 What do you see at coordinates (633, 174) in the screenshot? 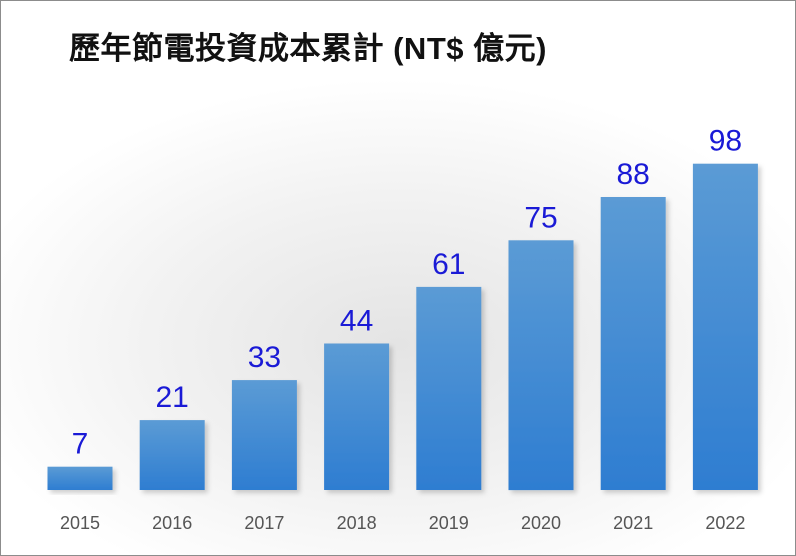
I see `data-label-2021: 88` at bounding box center [633, 174].